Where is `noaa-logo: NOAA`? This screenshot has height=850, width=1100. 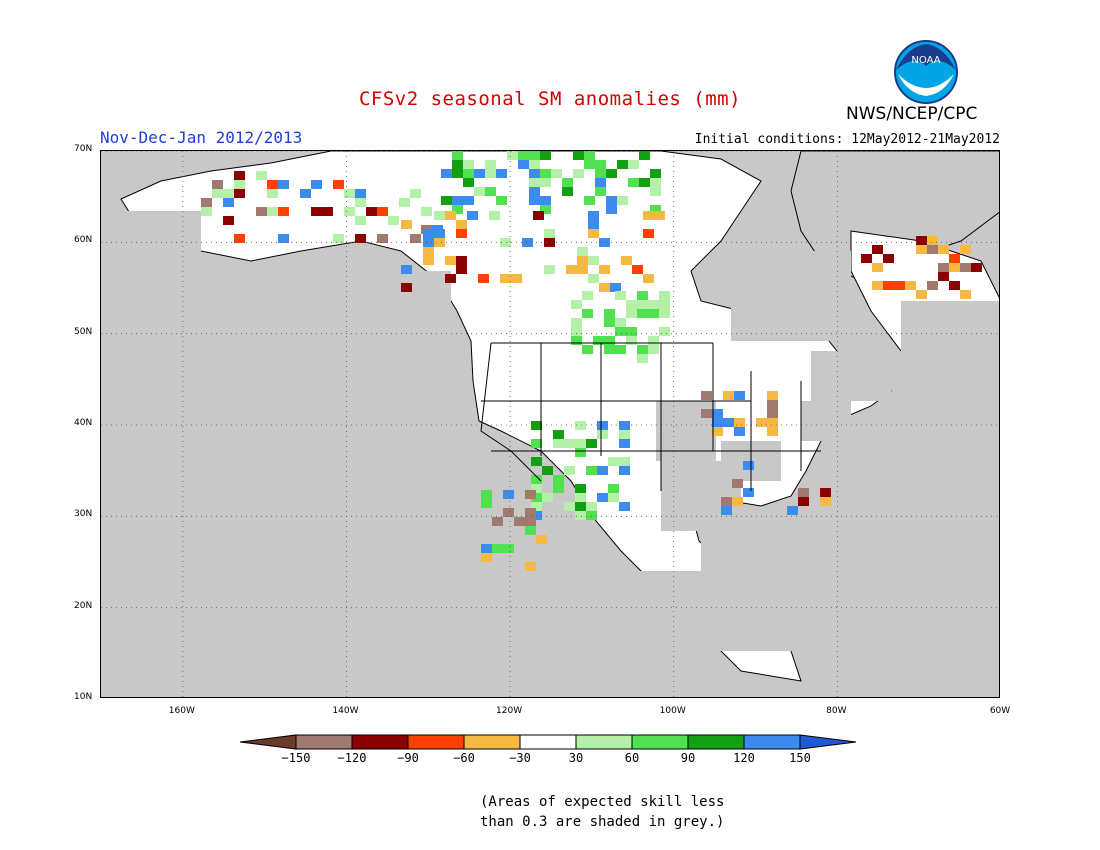
noaa-logo: NOAA is located at coordinates (926, 72).